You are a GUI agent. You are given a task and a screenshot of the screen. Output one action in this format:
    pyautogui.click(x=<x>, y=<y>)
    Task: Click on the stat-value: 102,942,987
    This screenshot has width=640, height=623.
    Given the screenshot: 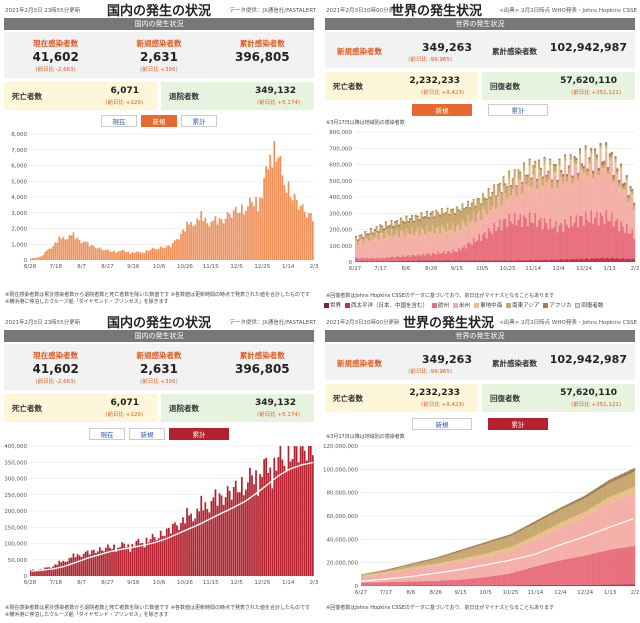 What is the action you would take?
    pyautogui.click(x=588, y=359)
    